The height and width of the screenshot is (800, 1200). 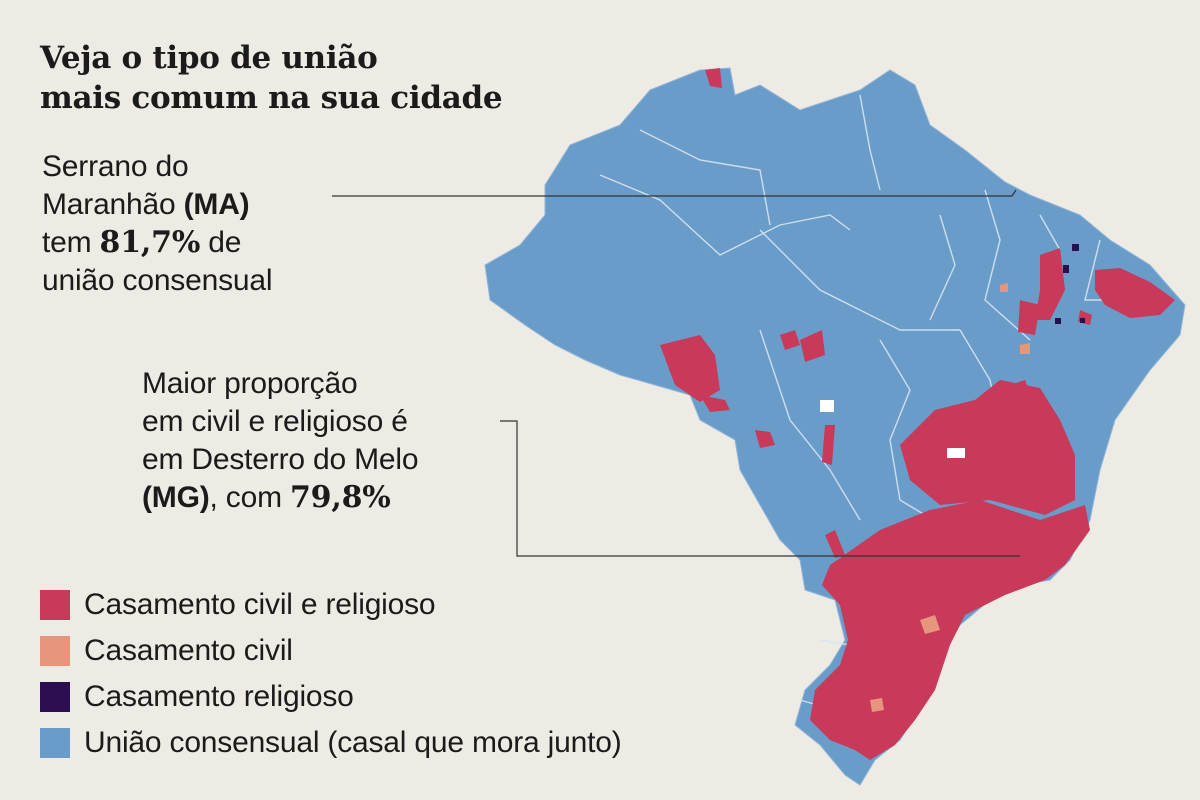 I want to click on callout-mg-line-1: Maior proporção, so click(x=250, y=383).